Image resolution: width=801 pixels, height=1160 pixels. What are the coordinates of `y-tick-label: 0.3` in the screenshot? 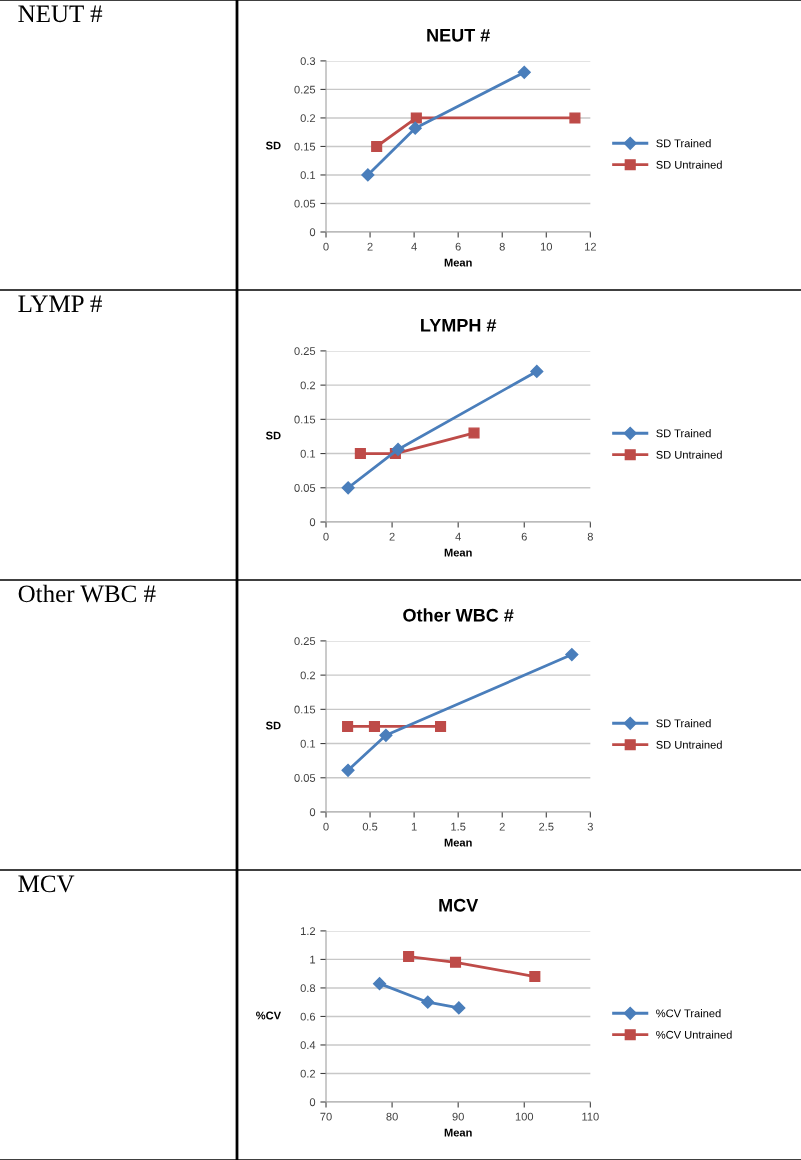 It's located at (308, 61).